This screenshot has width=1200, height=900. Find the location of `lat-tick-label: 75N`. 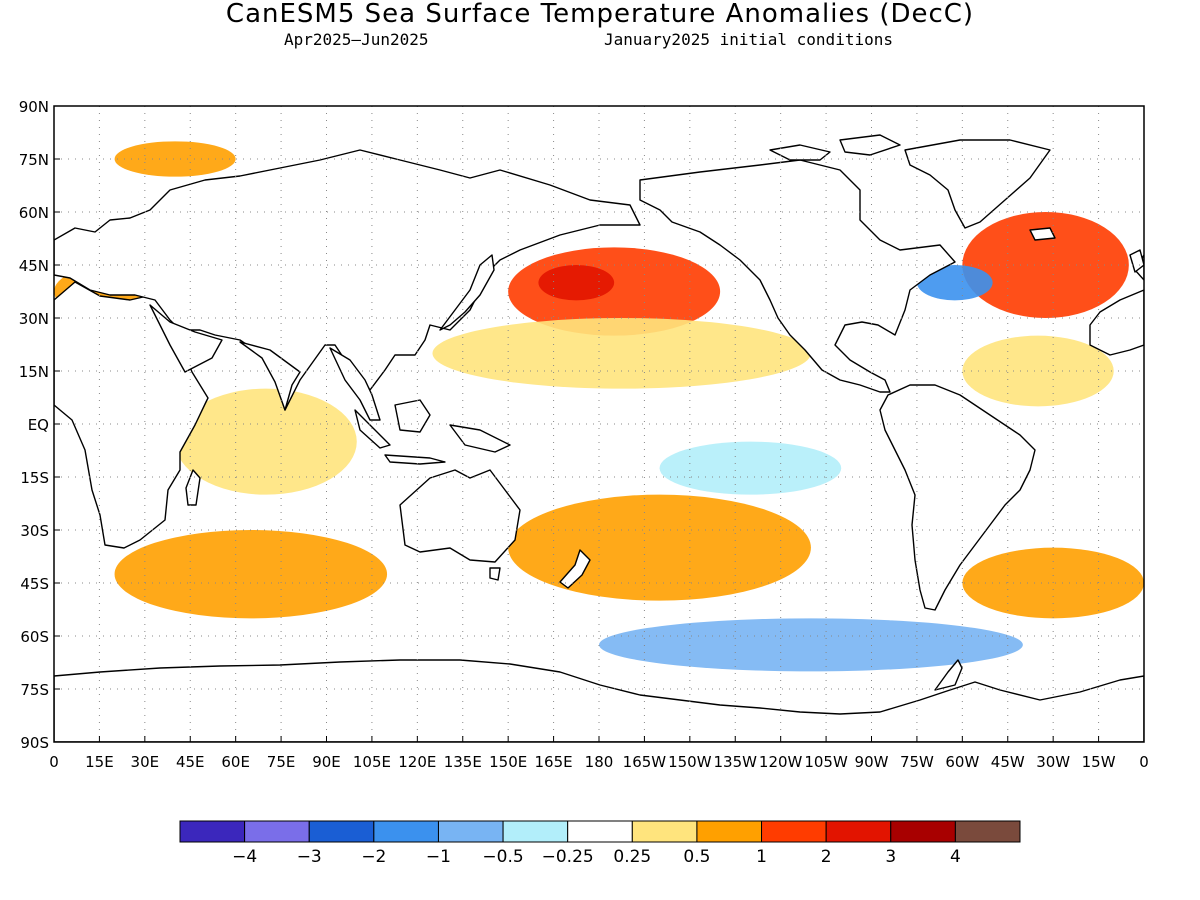

lat-tick-label: 75N is located at coordinates (34, 160).